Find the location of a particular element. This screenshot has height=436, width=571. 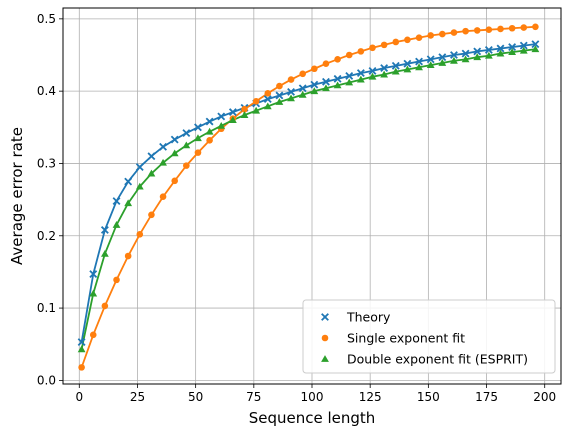

x-tick-label: 150 is located at coordinates (428, 397).